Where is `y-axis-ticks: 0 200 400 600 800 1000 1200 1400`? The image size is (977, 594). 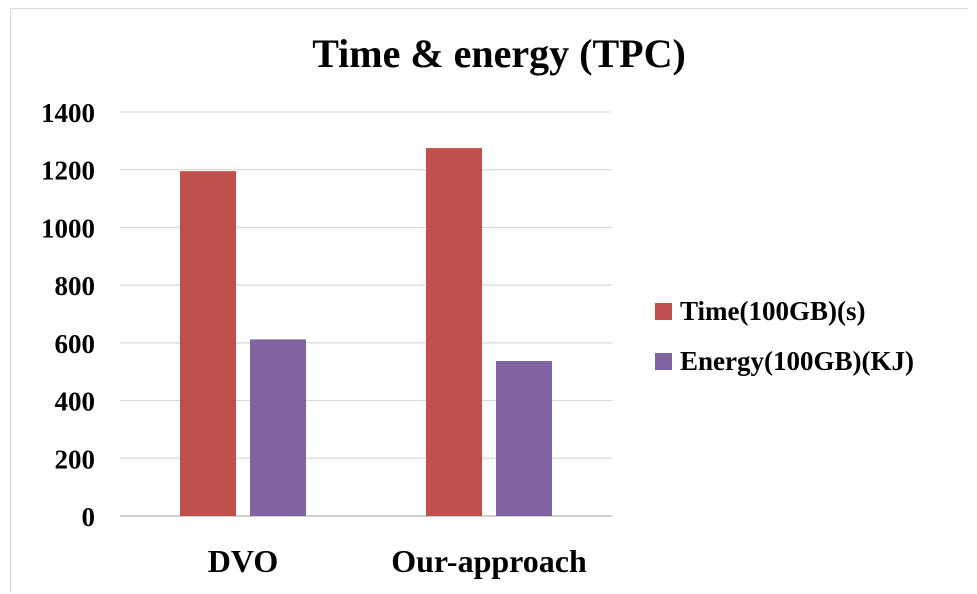 y-axis-ticks: 0 200 400 600 800 1000 1200 1400 is located at coordinates (68, 315).